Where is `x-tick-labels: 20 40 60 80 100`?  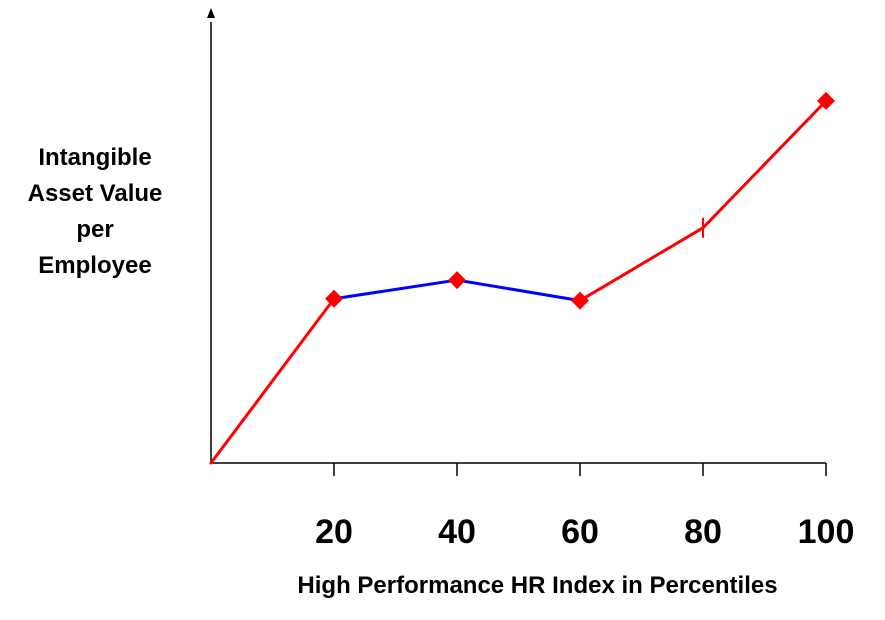 x-tick-labels: 20 40 60 80 100 is located at coordinates (584, 532).